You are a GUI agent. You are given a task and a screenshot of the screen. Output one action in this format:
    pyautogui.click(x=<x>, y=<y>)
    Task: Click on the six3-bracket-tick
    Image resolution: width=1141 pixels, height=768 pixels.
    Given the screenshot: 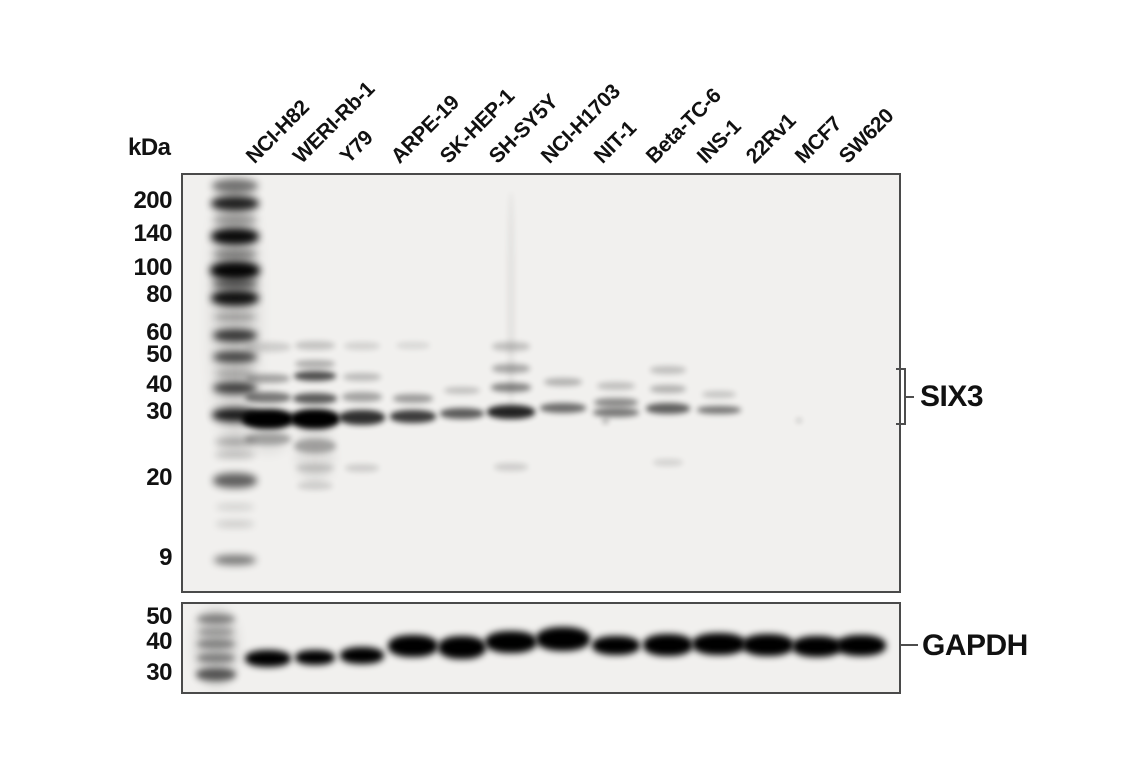 What is the action you would take?
    pyautogui.click(x=909, y=397)
    